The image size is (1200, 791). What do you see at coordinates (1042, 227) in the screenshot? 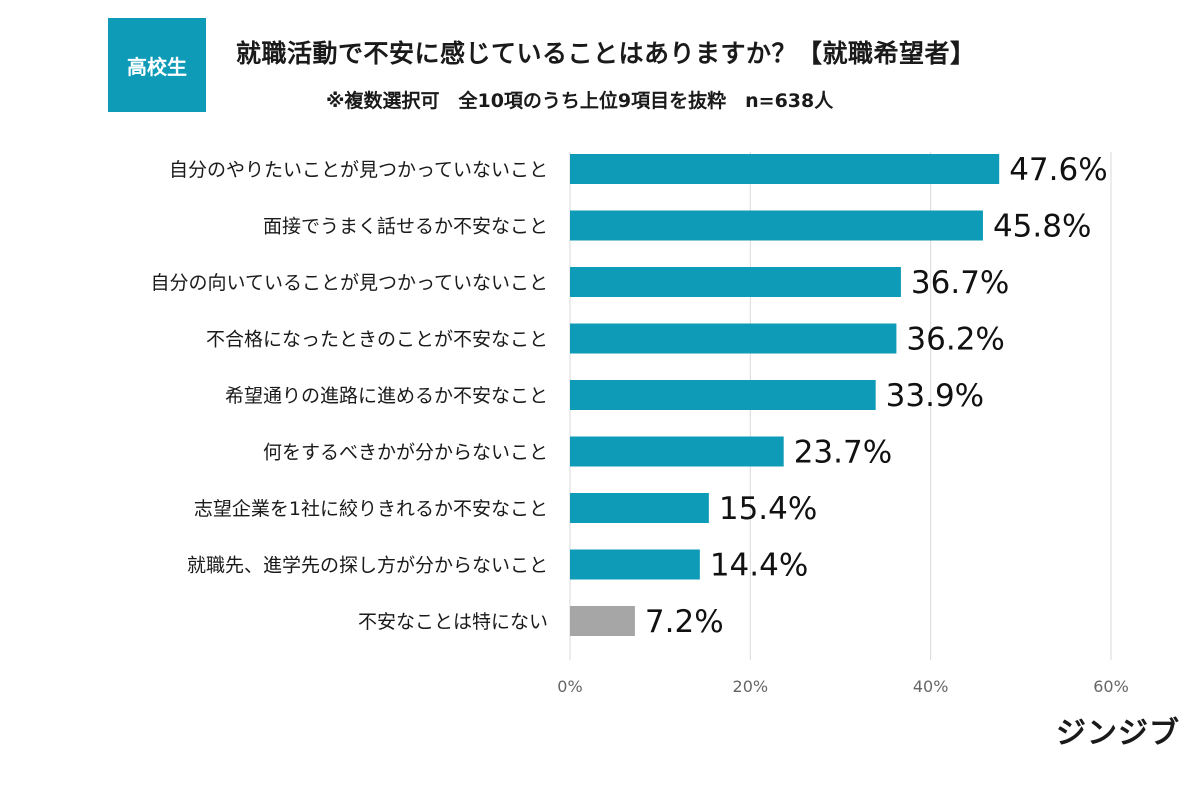
I see `value-label: 45.8%` at bounding box center [1042, 227].